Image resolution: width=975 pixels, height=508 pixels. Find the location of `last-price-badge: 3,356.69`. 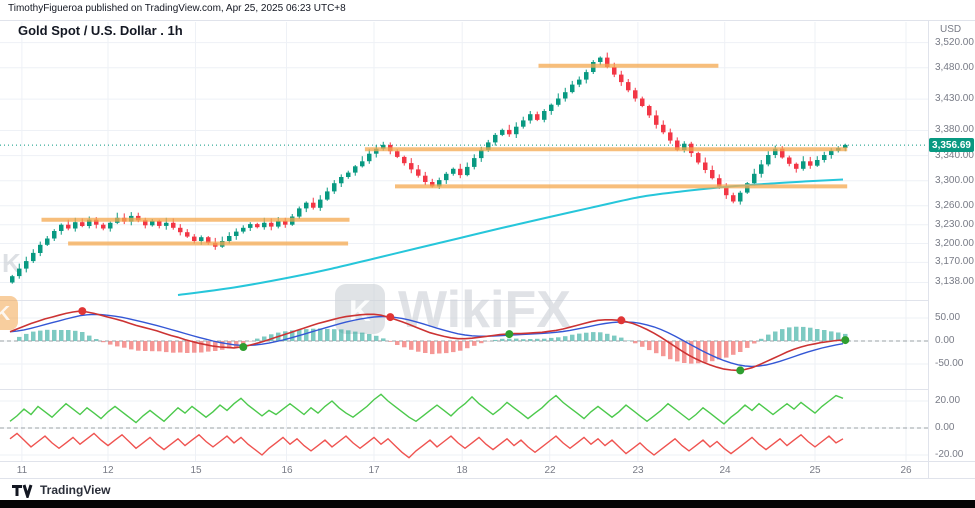

last-price-badge: 3,356.69 is located at coordinates (951, 145).